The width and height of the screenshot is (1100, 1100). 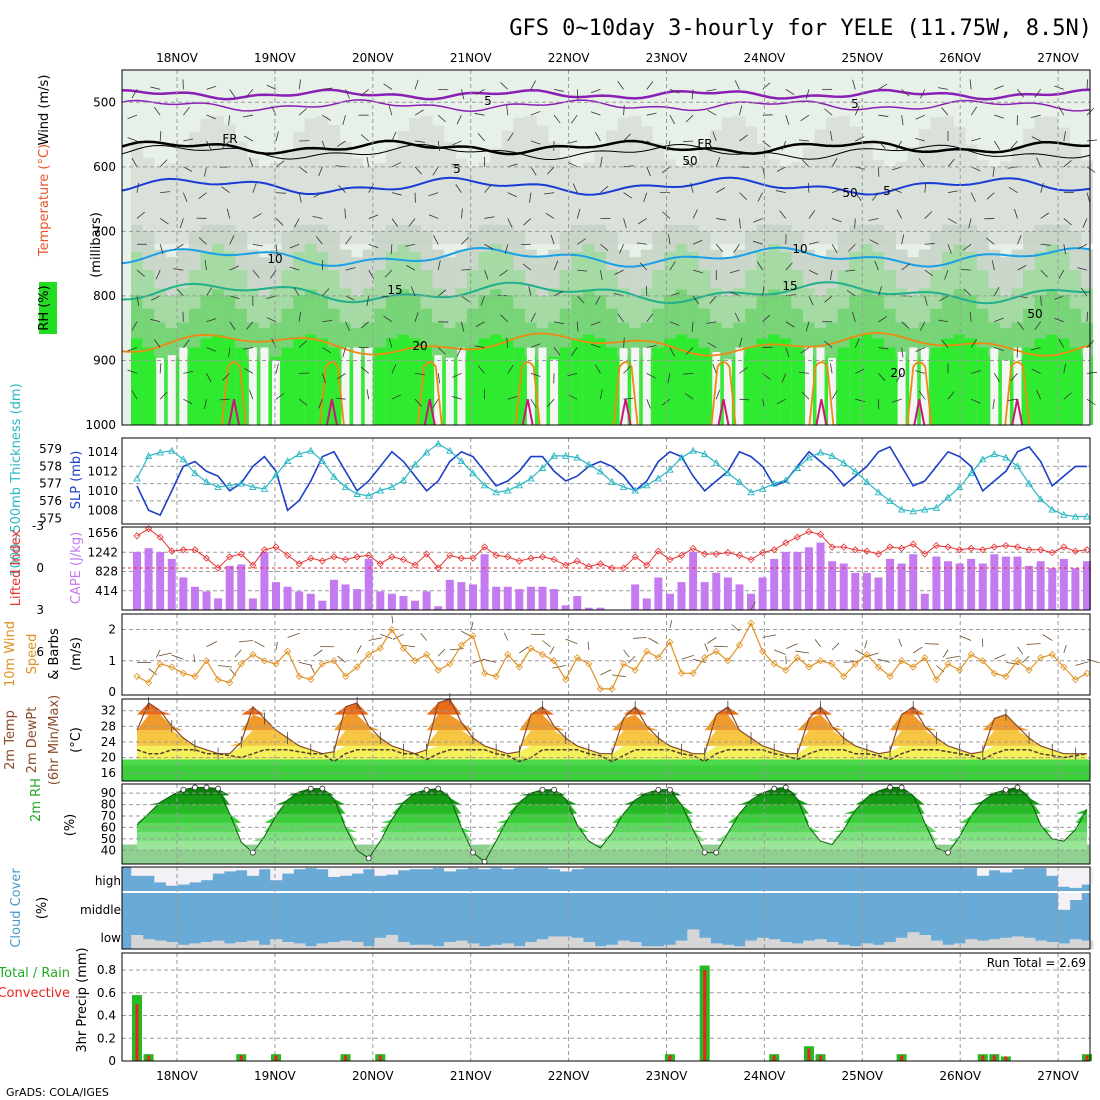 I want to click on precip-tick: 0.8, so click(x=106, y=970).